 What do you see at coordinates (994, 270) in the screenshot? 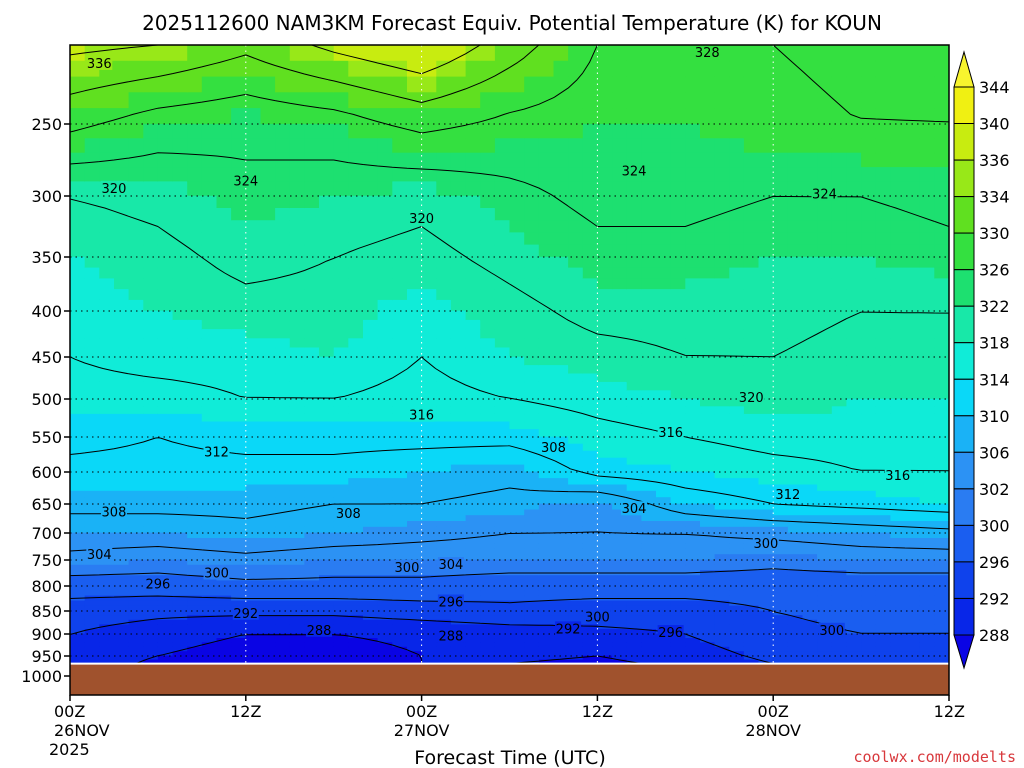
I see `colorbar-tick-label: 326` at bounding box center [994, 270].